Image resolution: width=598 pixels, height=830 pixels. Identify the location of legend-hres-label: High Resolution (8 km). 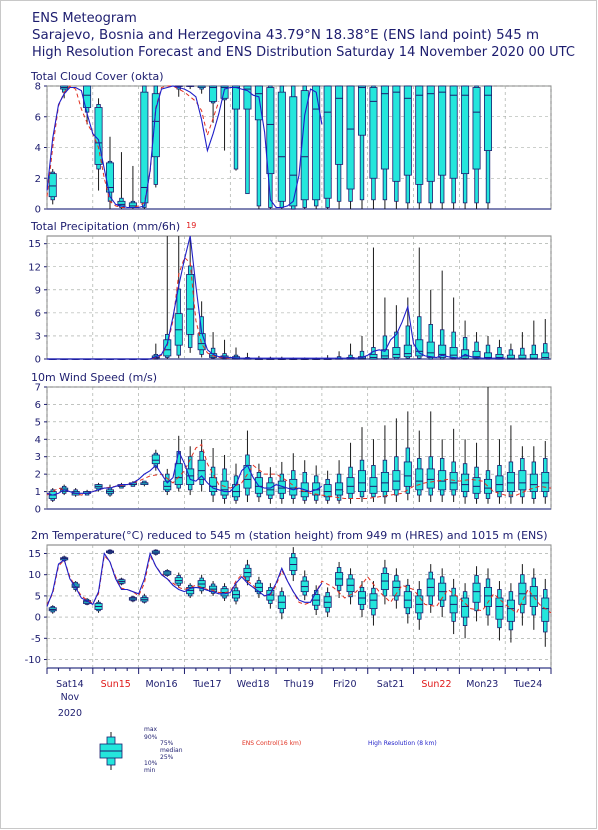
(402, 743).